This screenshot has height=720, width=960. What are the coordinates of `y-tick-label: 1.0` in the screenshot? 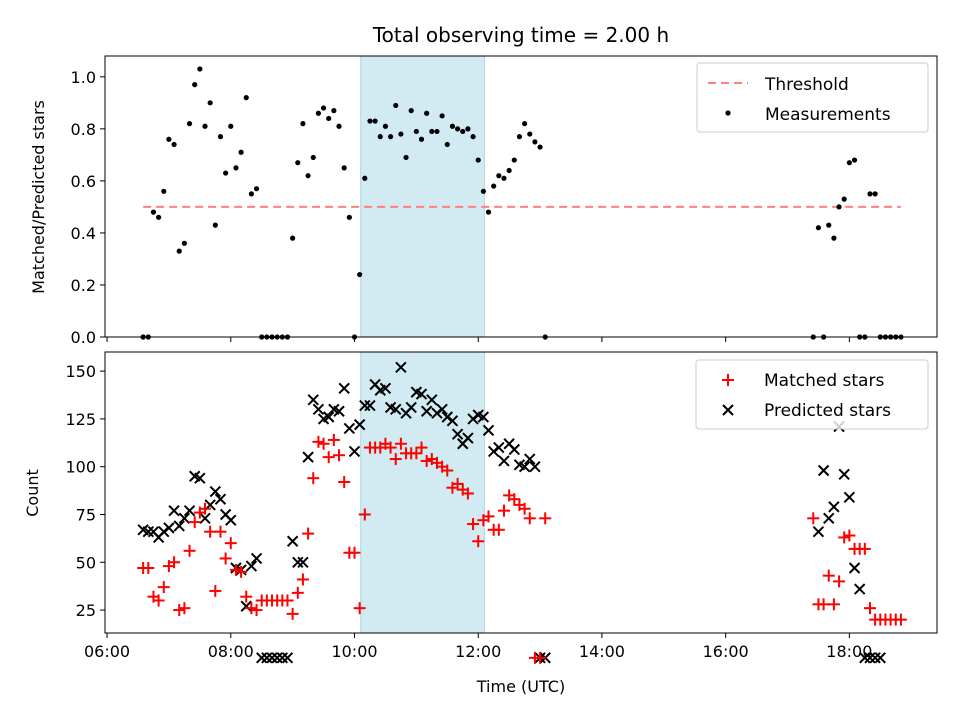 It's located at (83, 77).